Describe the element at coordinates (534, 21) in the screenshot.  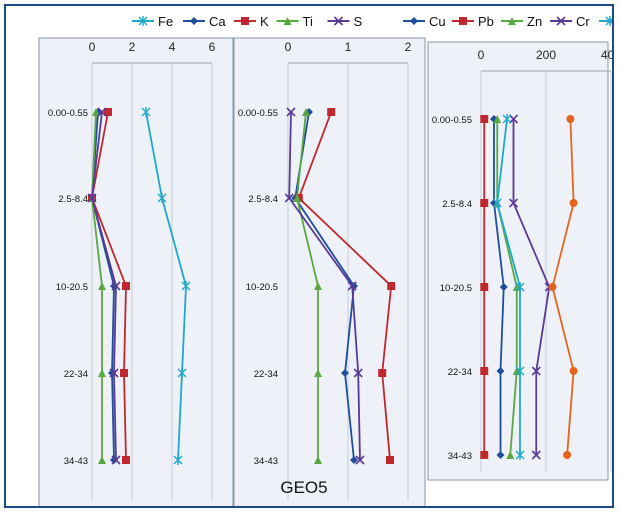
I see `legend-label-zn: Zn` at that location.